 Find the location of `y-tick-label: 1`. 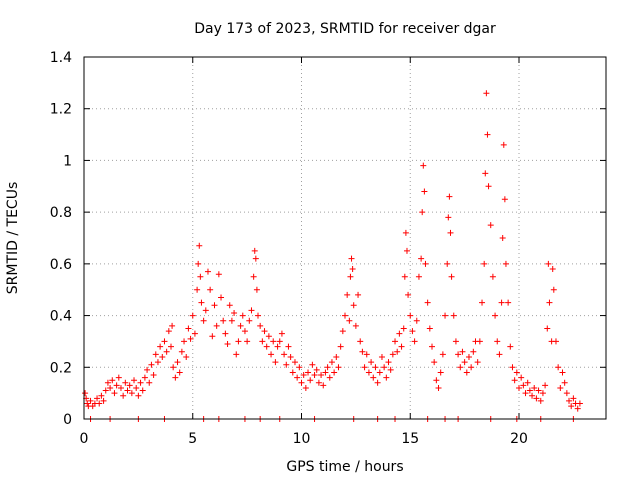

y-tick-label: 1 is located at coordinates (67, 161).